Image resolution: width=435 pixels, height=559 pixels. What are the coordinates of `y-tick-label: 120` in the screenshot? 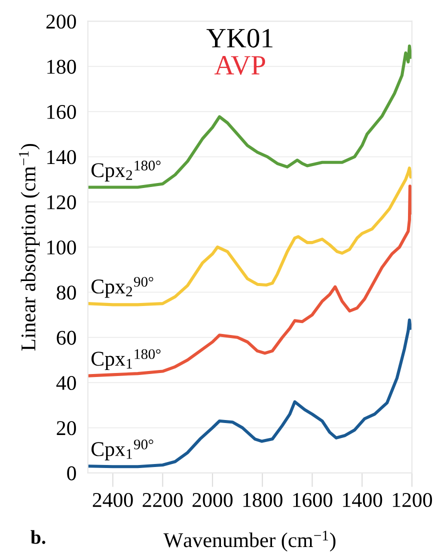 It's located at (61, 202).